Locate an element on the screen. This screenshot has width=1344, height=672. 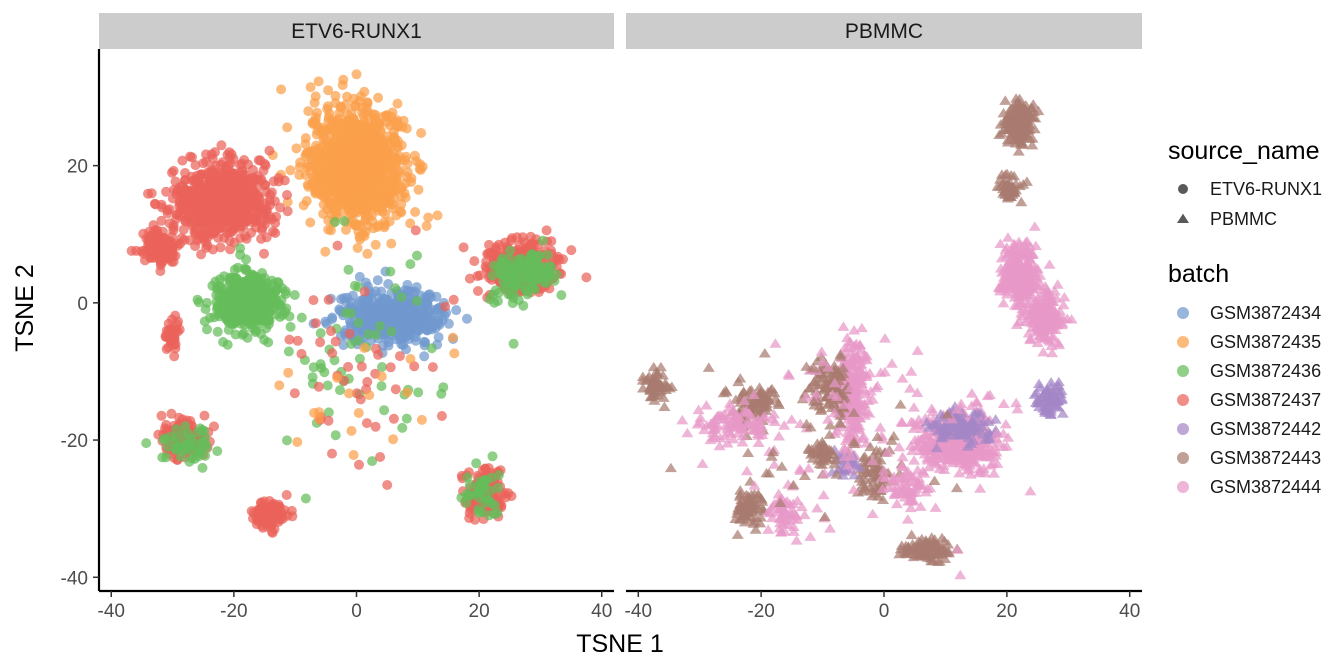
facet-strip-etv6-runx1-label: ETV6-RUNX1 is located at coordinates (356, 31).